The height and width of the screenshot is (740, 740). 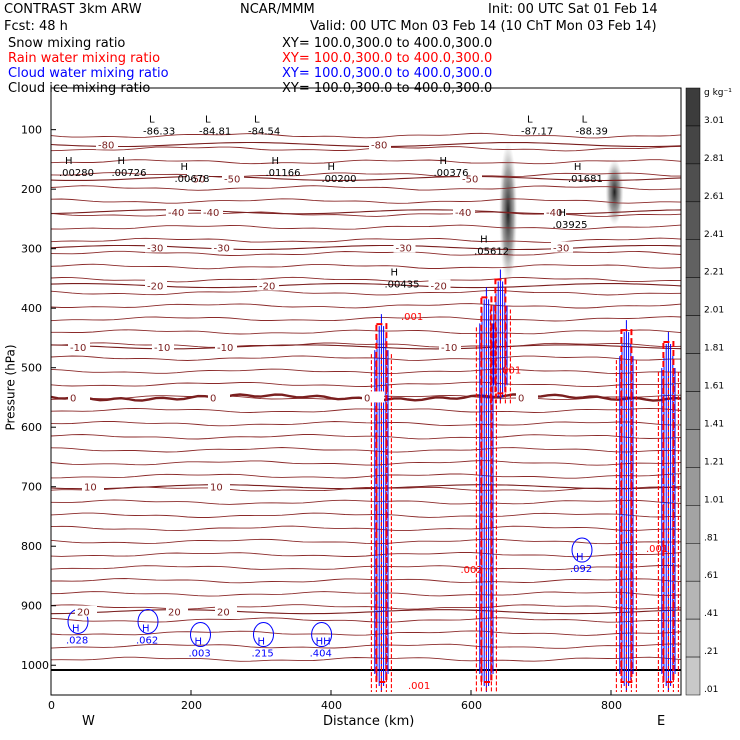 What do you see at coordinates (491, 252) in the screenshot?
I see `extremum-value: .05612` at bounding box center [491, 252].